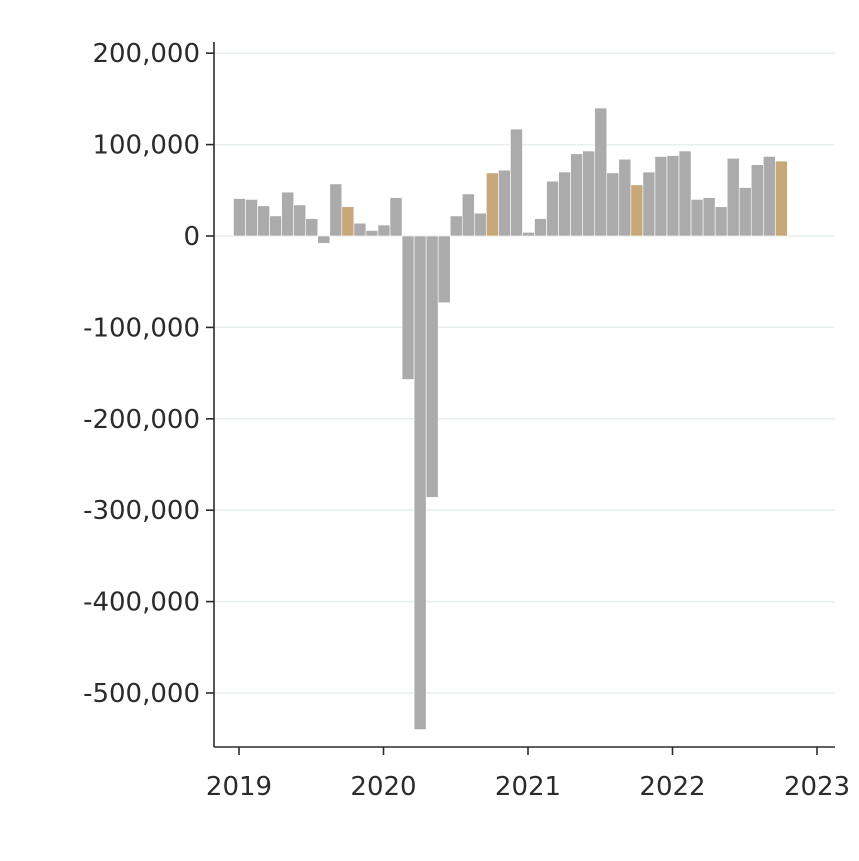 This screenshot has height=861, width=859. Describe the element at coordinates (141, 603) in the screenshot. I see `y-tick-label: -400,000` at that location.